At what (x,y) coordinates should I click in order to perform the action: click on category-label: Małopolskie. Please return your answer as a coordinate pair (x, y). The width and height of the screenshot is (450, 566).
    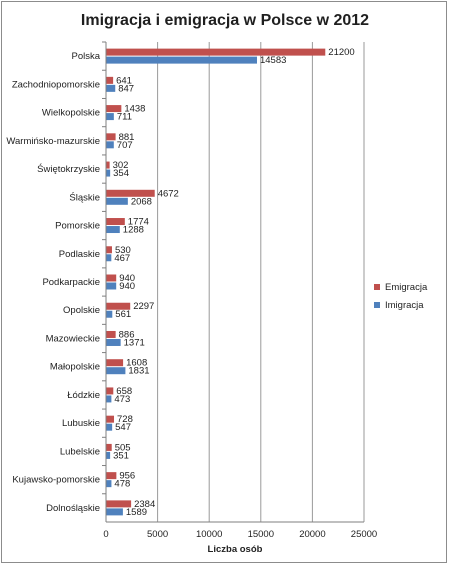
    Looking at the image, I should click on (75, 367).